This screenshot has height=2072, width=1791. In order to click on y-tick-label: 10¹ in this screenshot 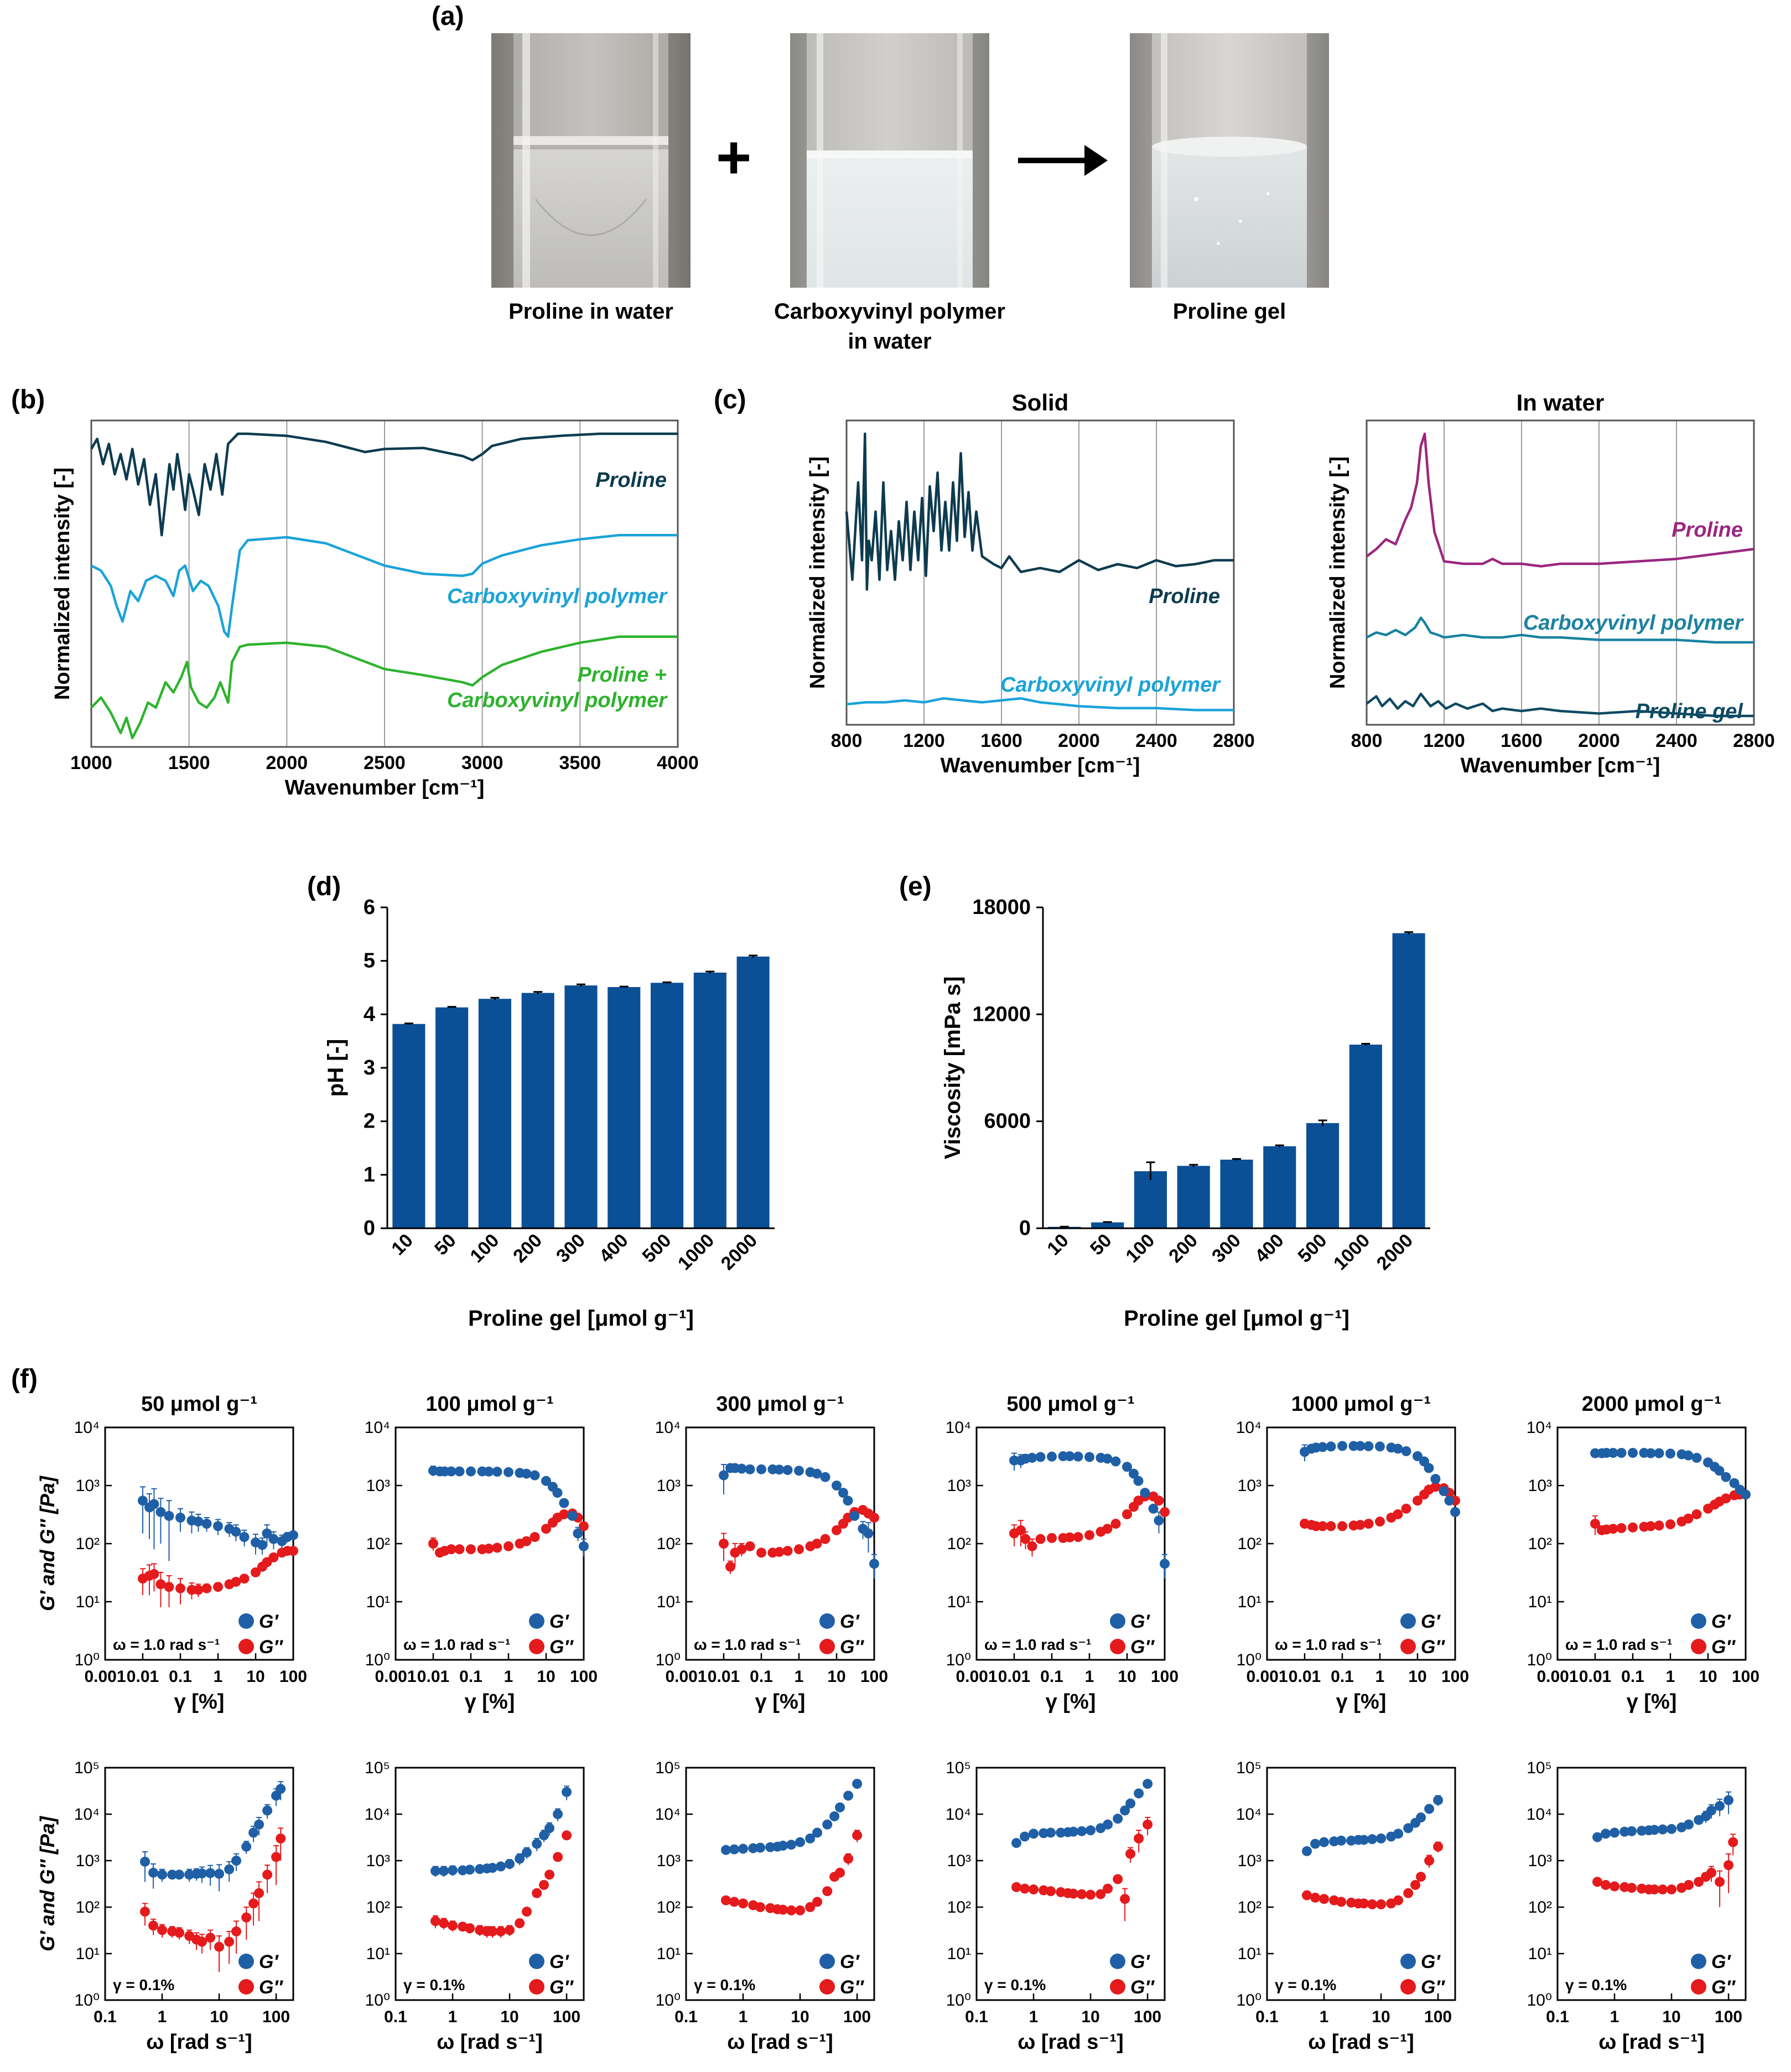, I will do `click(1540, 1954)`.